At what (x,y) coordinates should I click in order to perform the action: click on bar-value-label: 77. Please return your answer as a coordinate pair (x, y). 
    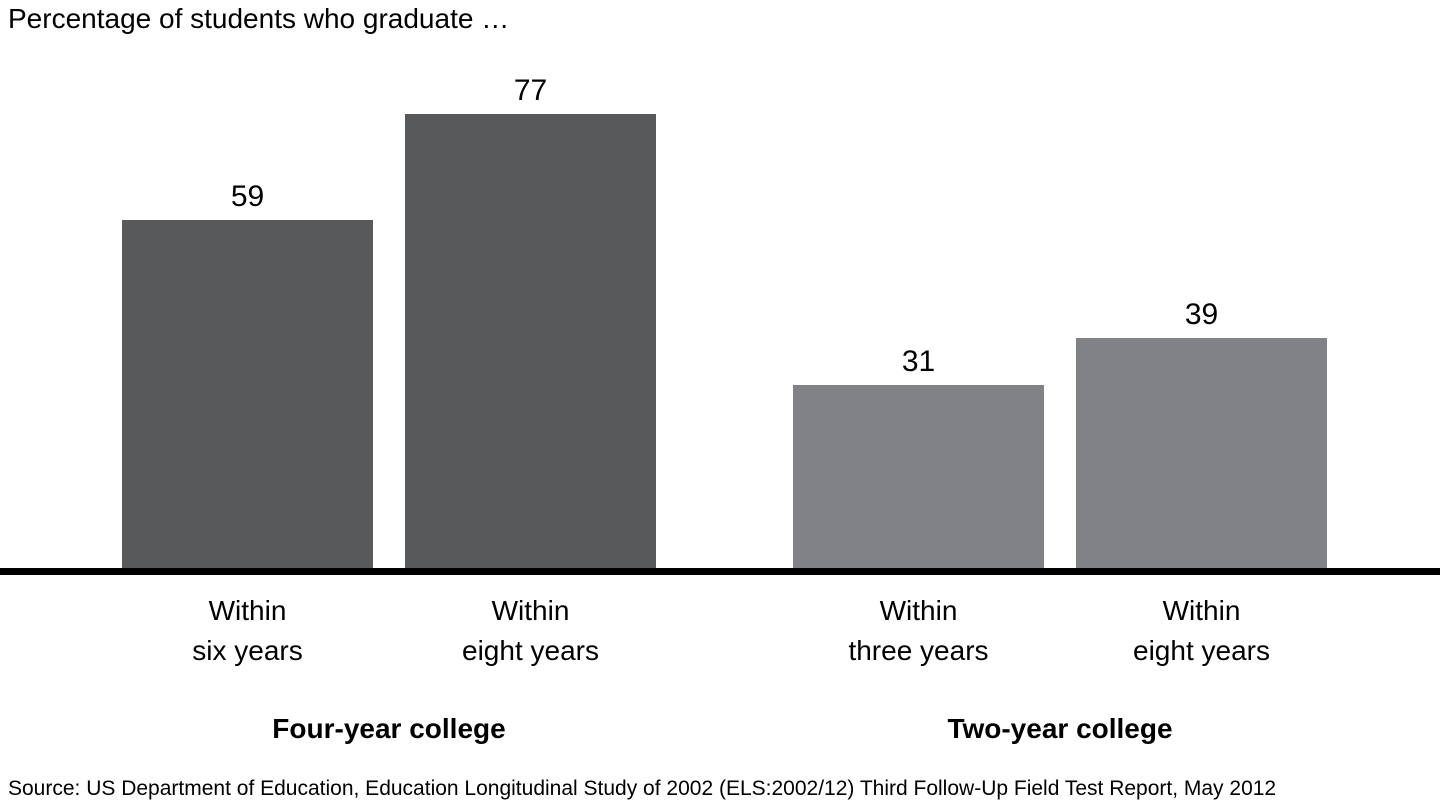
    Looking at the image, I should click on (530, 90).